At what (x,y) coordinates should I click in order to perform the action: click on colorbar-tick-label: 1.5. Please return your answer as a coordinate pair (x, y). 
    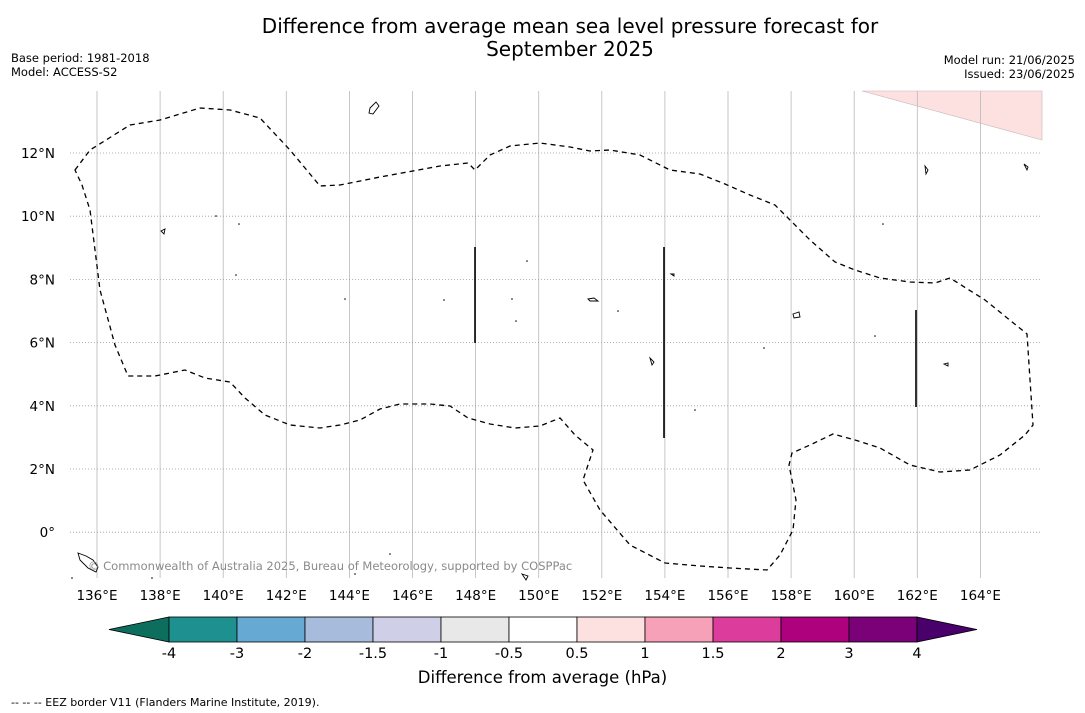
    Looking at the image, I should click on (712, 654).